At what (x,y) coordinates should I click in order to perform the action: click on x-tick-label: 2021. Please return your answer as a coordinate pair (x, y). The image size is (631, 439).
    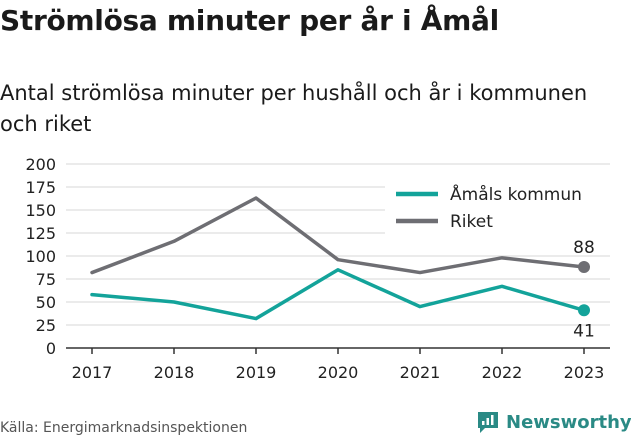
    Looking at the image, I should click on (420, 372).